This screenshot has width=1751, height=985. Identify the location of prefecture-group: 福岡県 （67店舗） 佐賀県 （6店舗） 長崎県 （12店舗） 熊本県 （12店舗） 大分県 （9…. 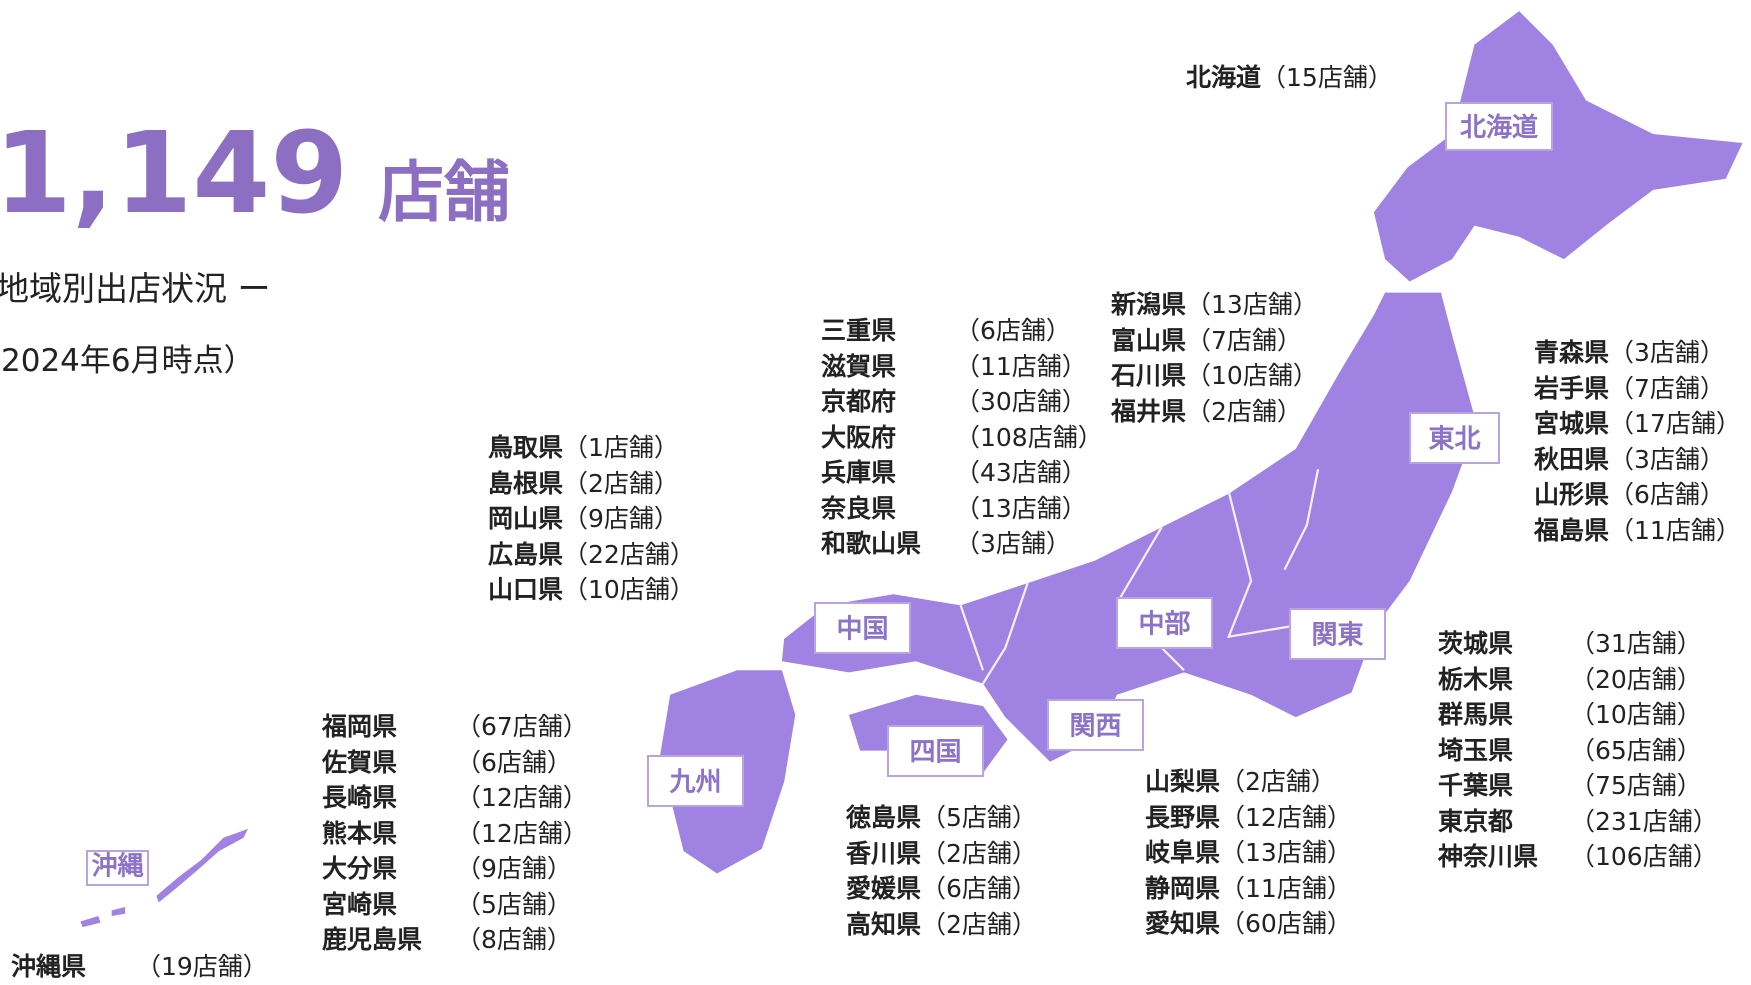
(455, 833).